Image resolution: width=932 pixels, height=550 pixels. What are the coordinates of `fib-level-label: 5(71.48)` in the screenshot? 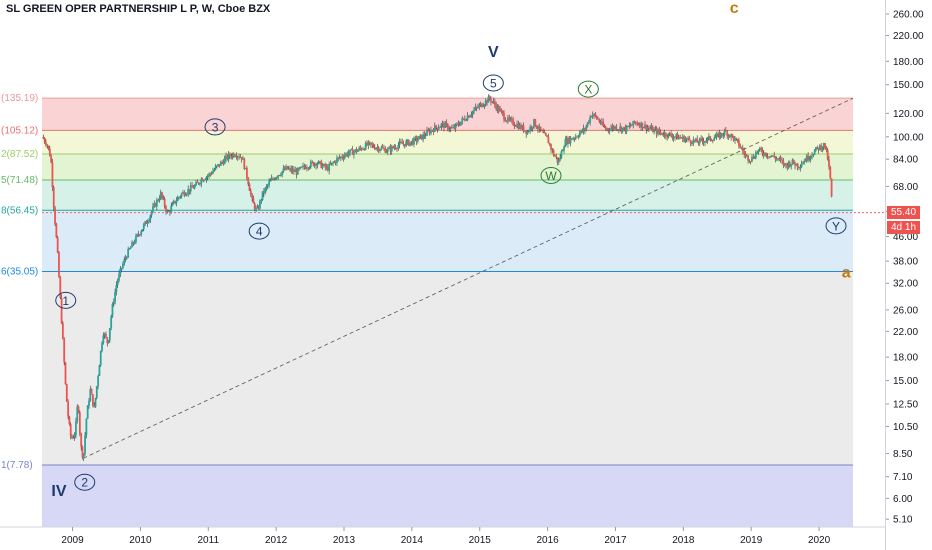 It's located at (19, 180).